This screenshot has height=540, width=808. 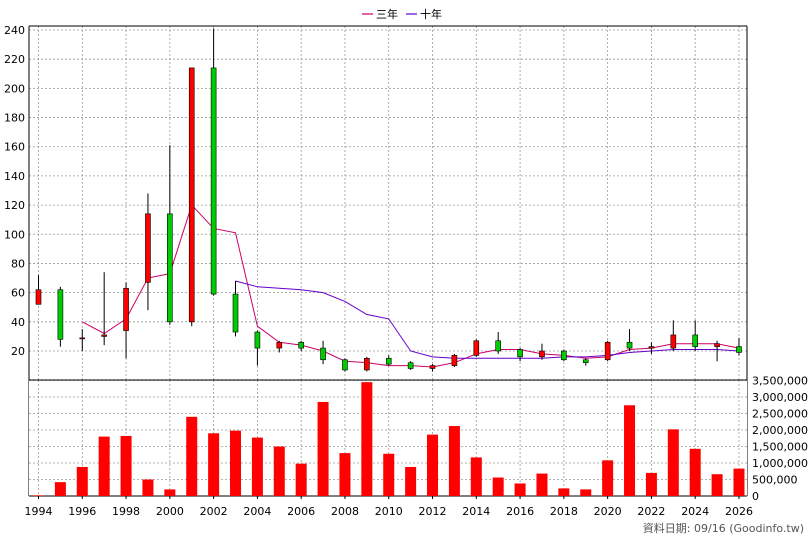 I want to click on x-tick-label: 2006, so click(x=301, y=511).